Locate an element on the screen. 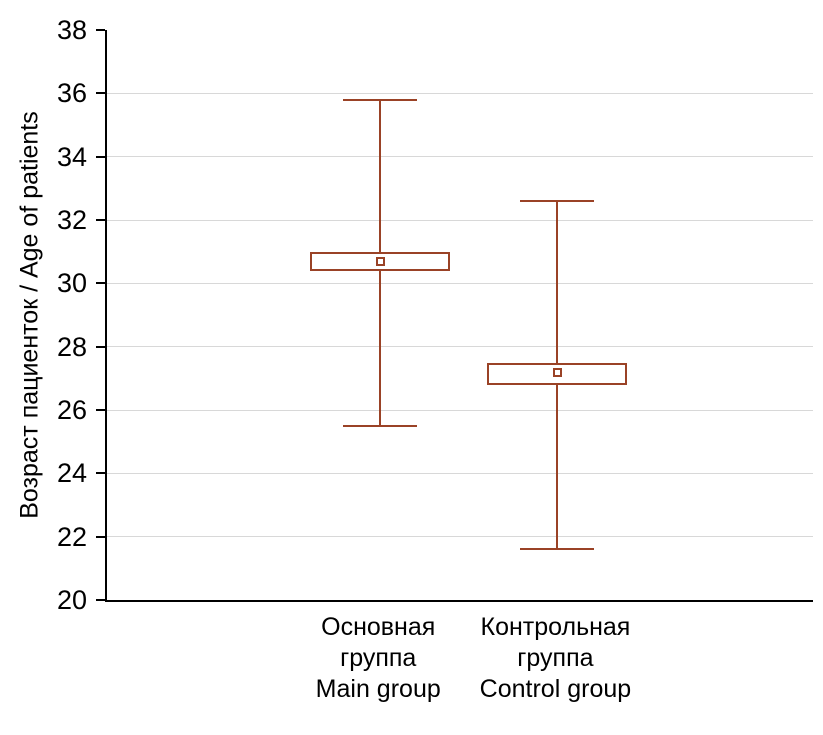 The width and height of the screenshot is (823, 735). y-tick-label: 38 is located at coordinates (71, 30).